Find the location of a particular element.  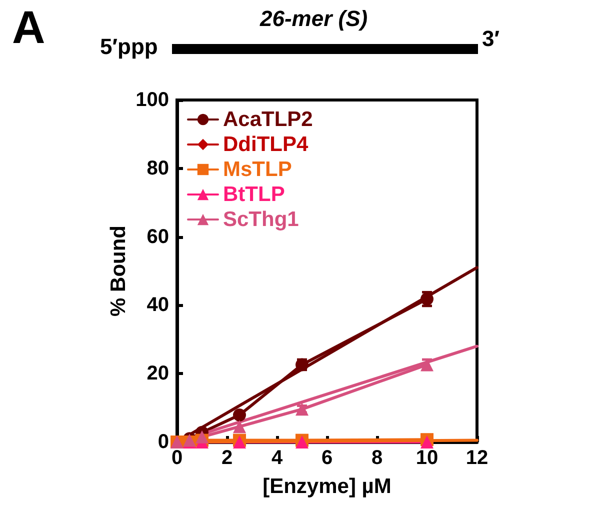

x-tick-label: 0 is located at coordinates (177, 458).